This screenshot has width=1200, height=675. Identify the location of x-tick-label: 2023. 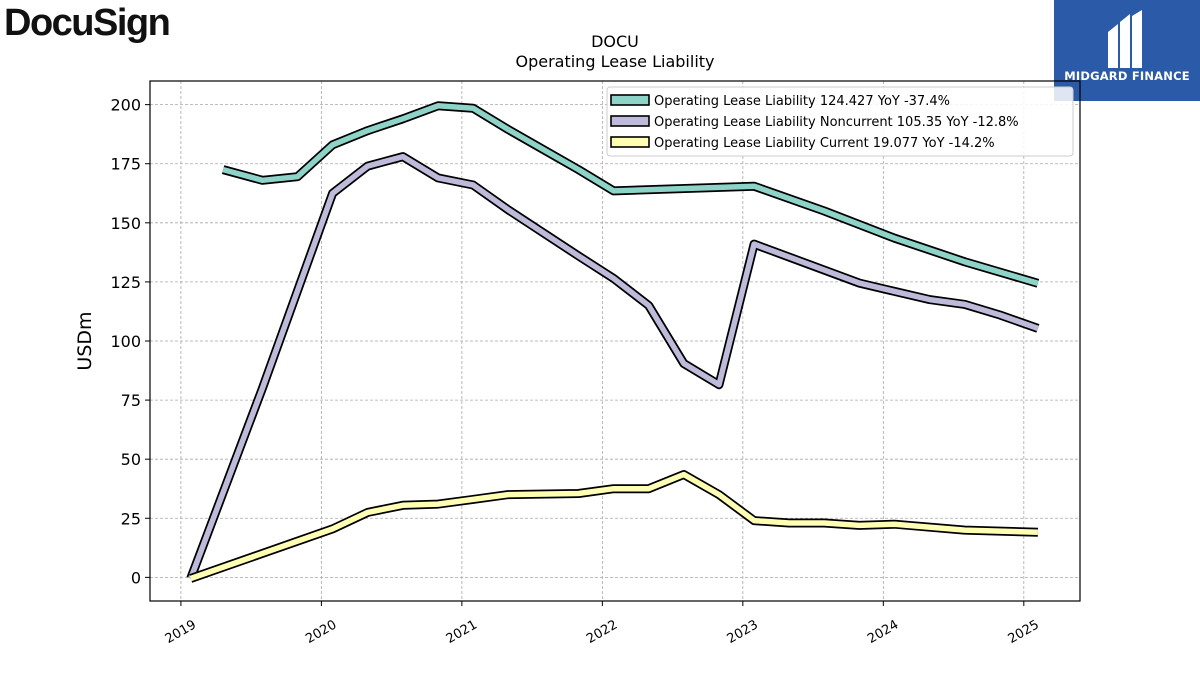
(743, 632).